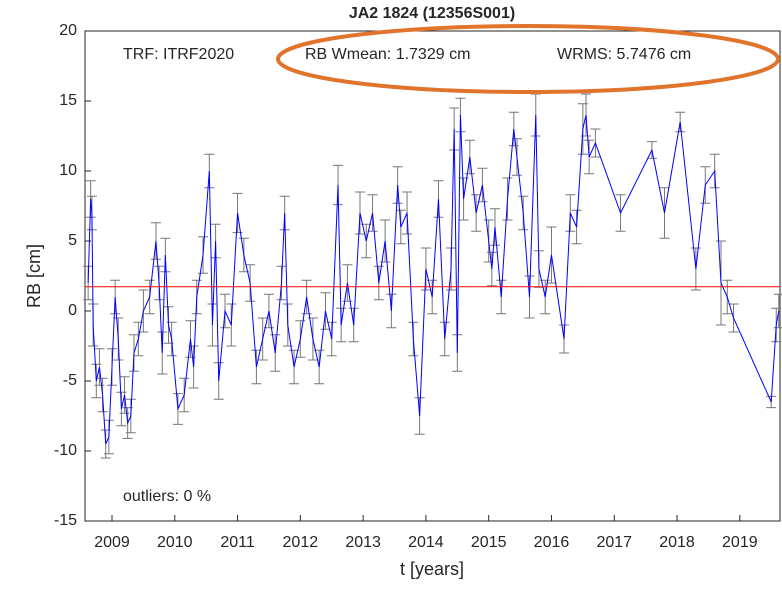 The height and width of the screenshot is (589, 782). Describe the element at coordinates (112, 542) in the screenshot. I see `x-tick-label: 2009` at that location.